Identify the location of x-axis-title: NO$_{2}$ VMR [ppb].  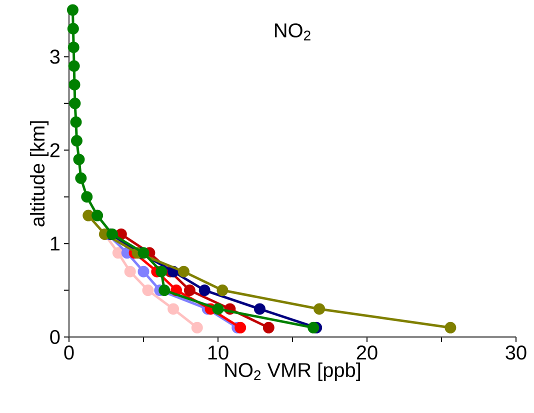
(292, 372).